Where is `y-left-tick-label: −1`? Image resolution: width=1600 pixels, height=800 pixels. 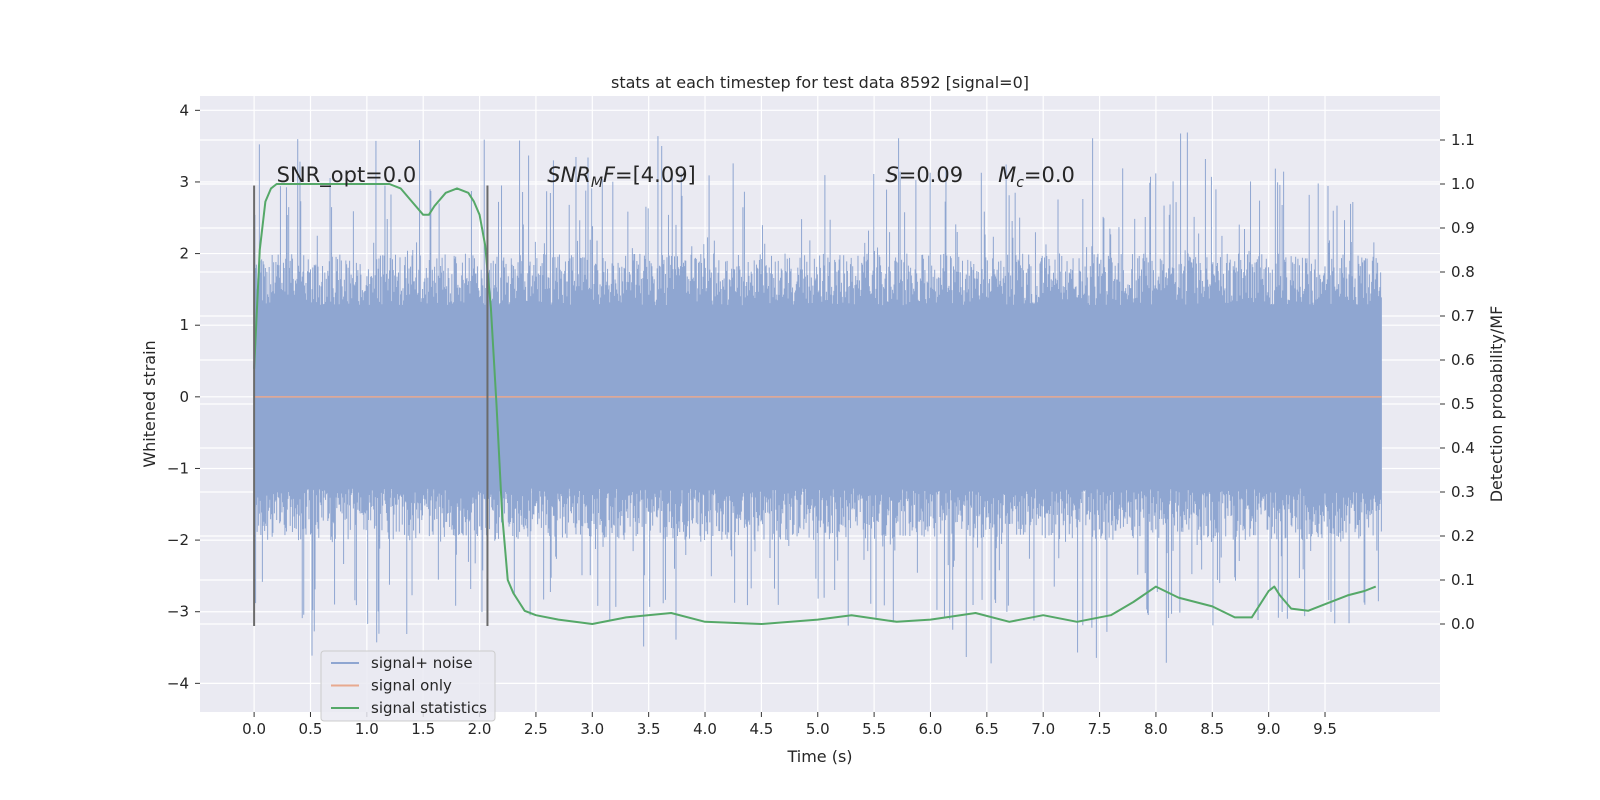 y-left-tick-label: −1 is located at coordinates (178, 468).